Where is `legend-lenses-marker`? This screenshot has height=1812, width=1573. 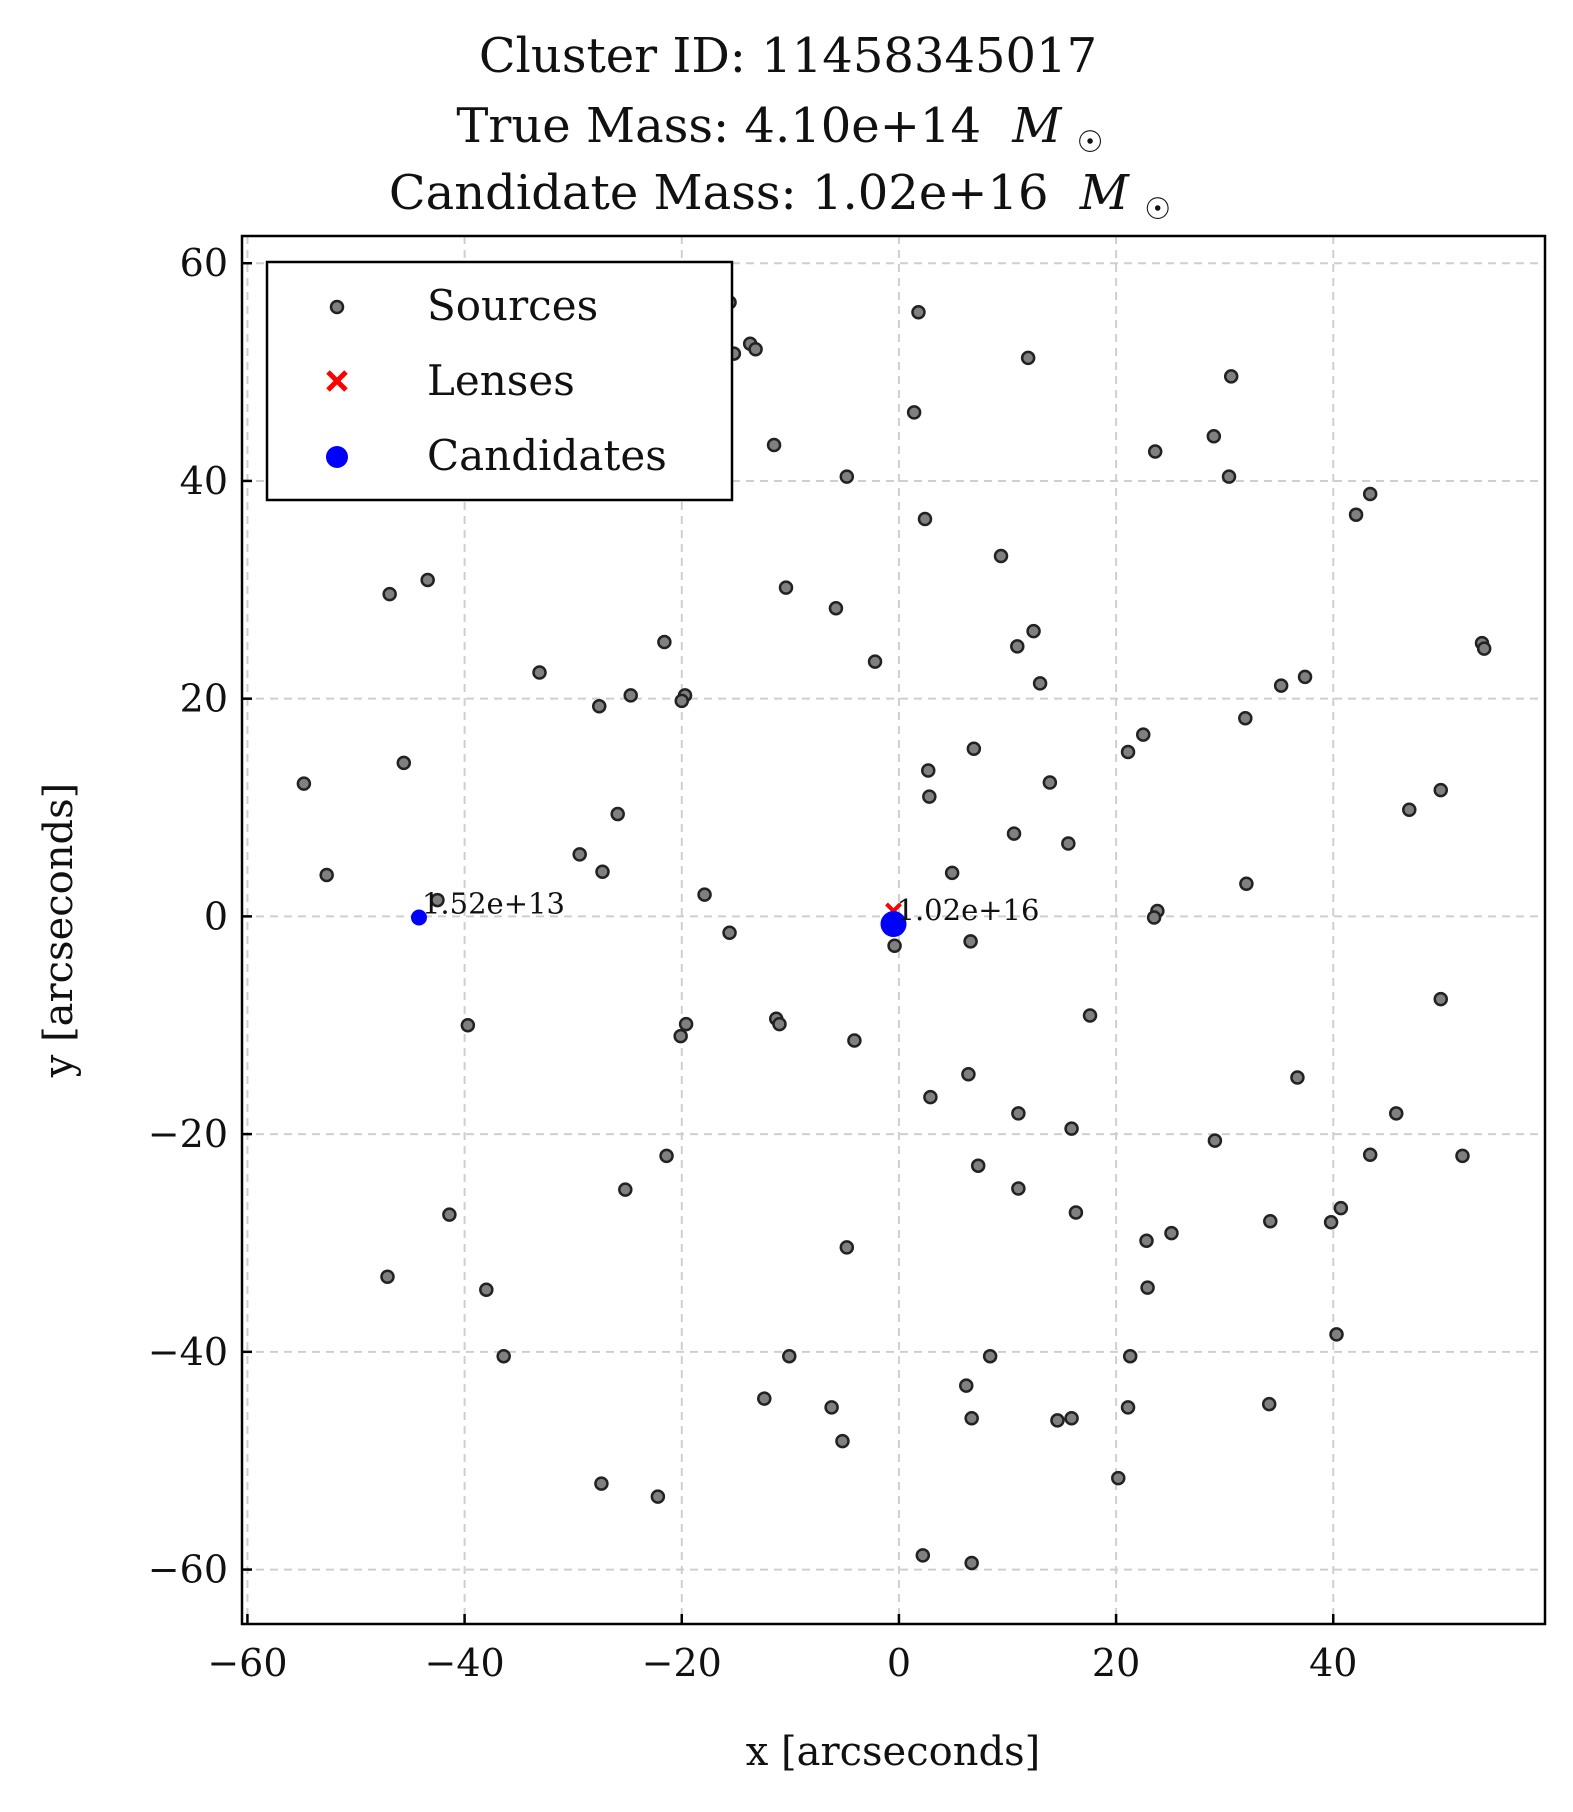 legend-lenses-marker is located at coordinates (337, 381).